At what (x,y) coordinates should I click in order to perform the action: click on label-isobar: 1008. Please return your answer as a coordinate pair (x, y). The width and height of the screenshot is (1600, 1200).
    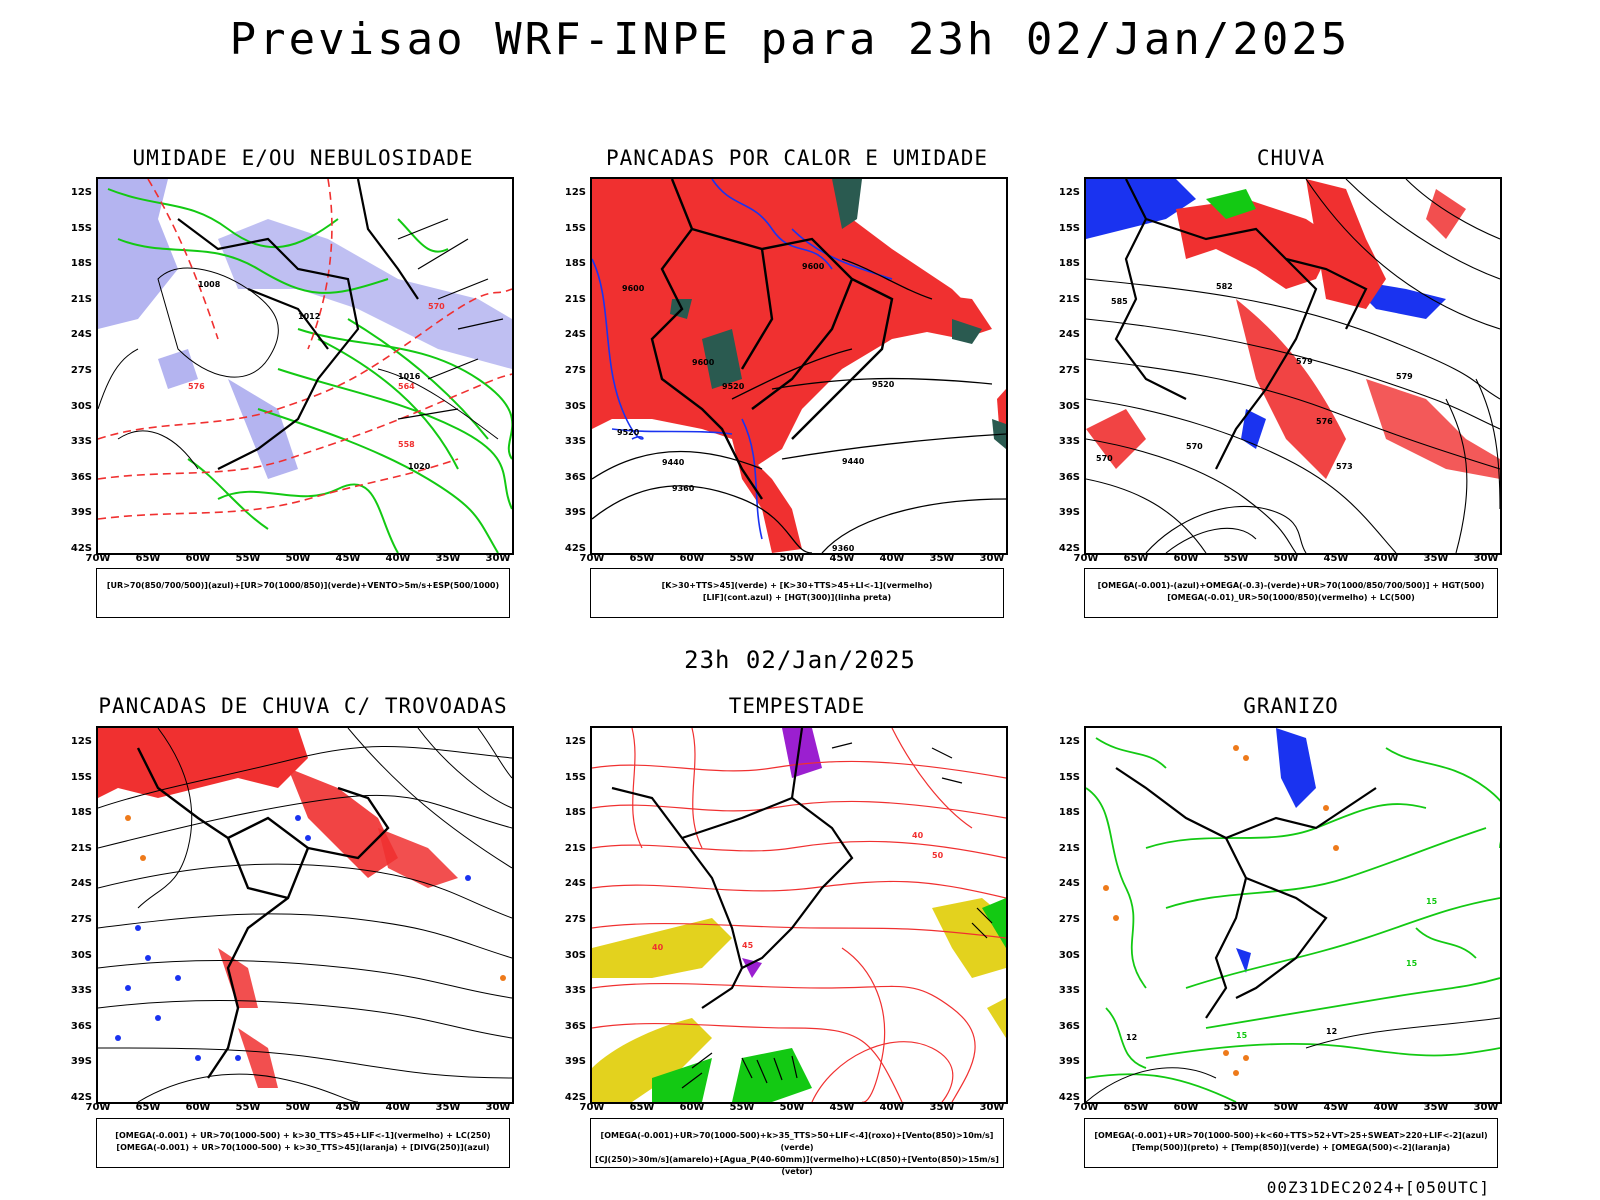
    Looking at the image, I should click on (209, 284).